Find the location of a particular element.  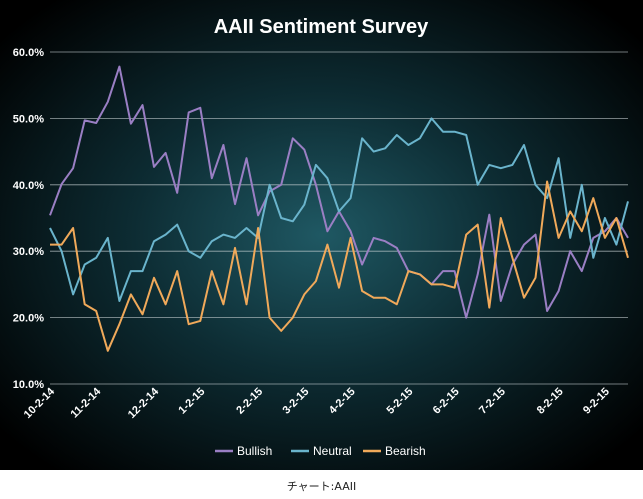

legend: Bullish Neutral Bearish is located at coordinates (320, 451).